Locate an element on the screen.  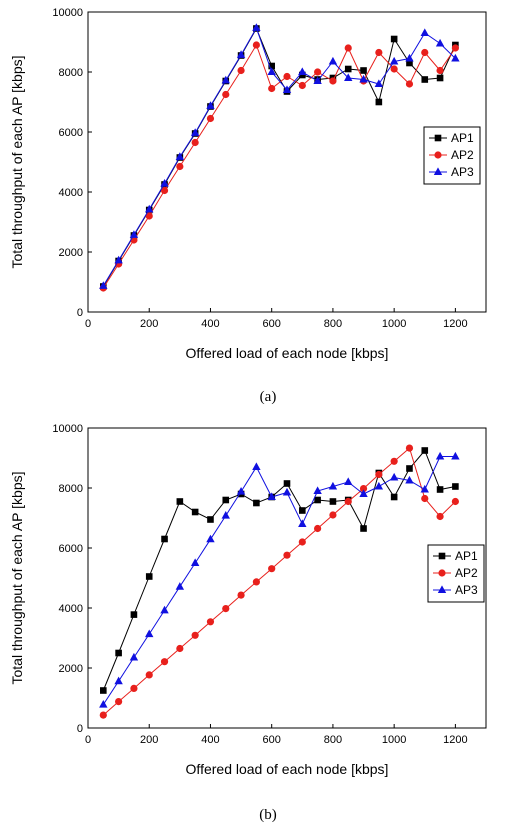
y-tick-label: 8000 is located at coordinates (71, 489).